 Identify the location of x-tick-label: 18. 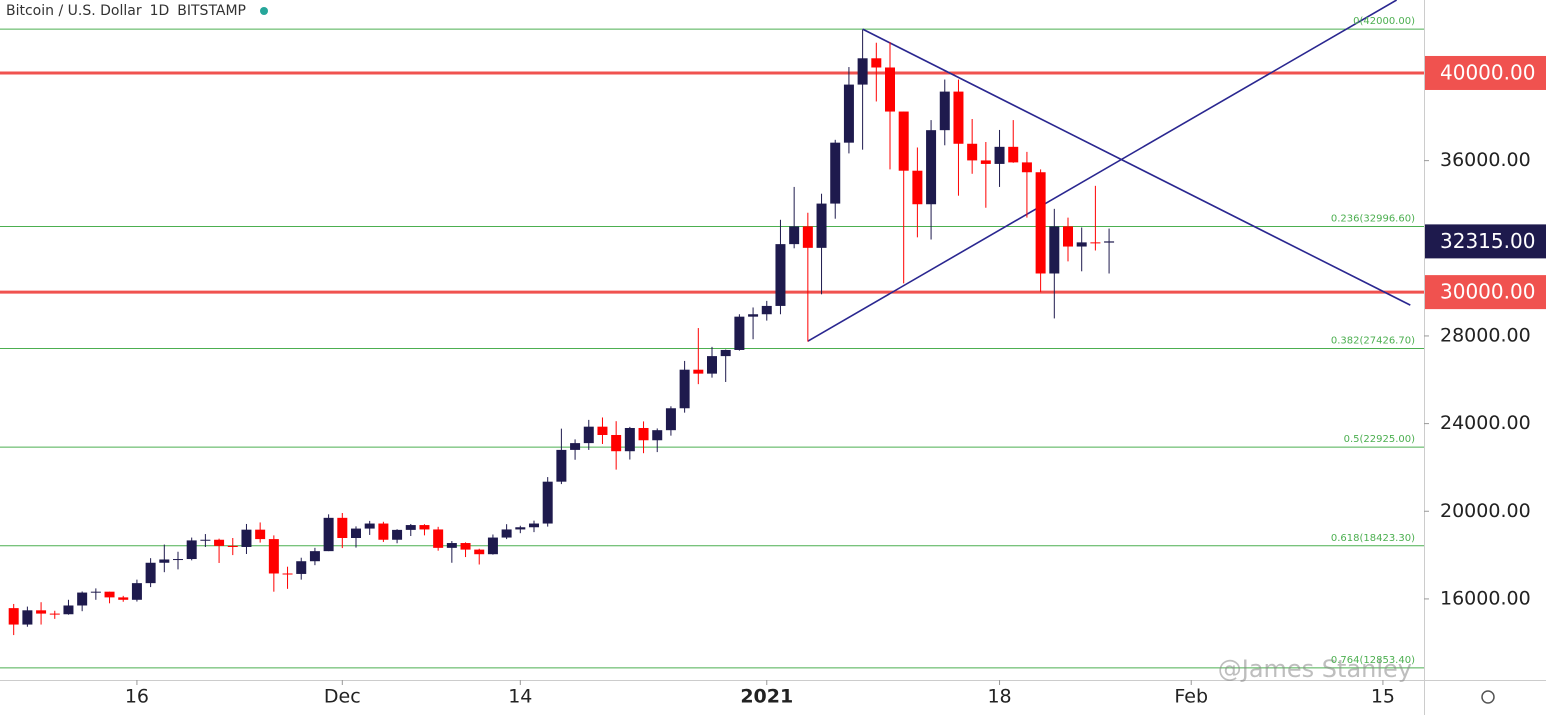
(999, 697).